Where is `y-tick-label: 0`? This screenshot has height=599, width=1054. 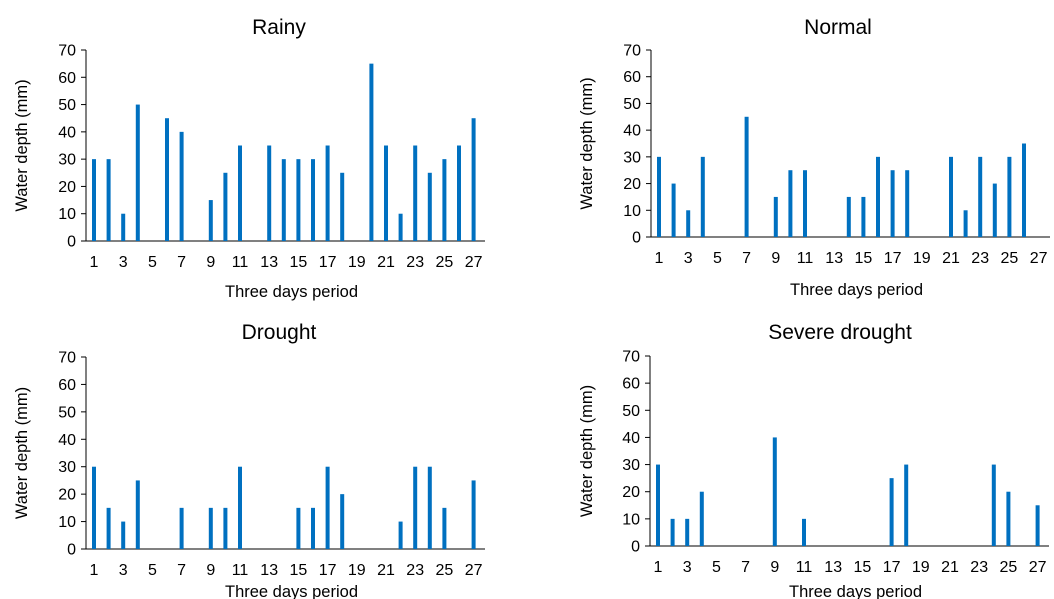 y-tick-label: 0 is located at coordinates (71, 242).